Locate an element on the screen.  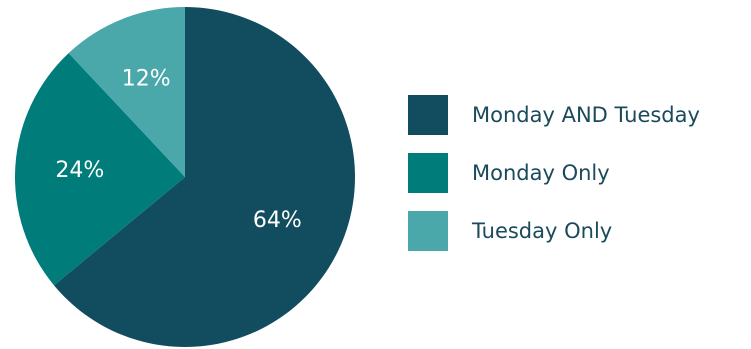
legend-label-tuesday-only: Tuesday Only is located at coordinates (542, 231).